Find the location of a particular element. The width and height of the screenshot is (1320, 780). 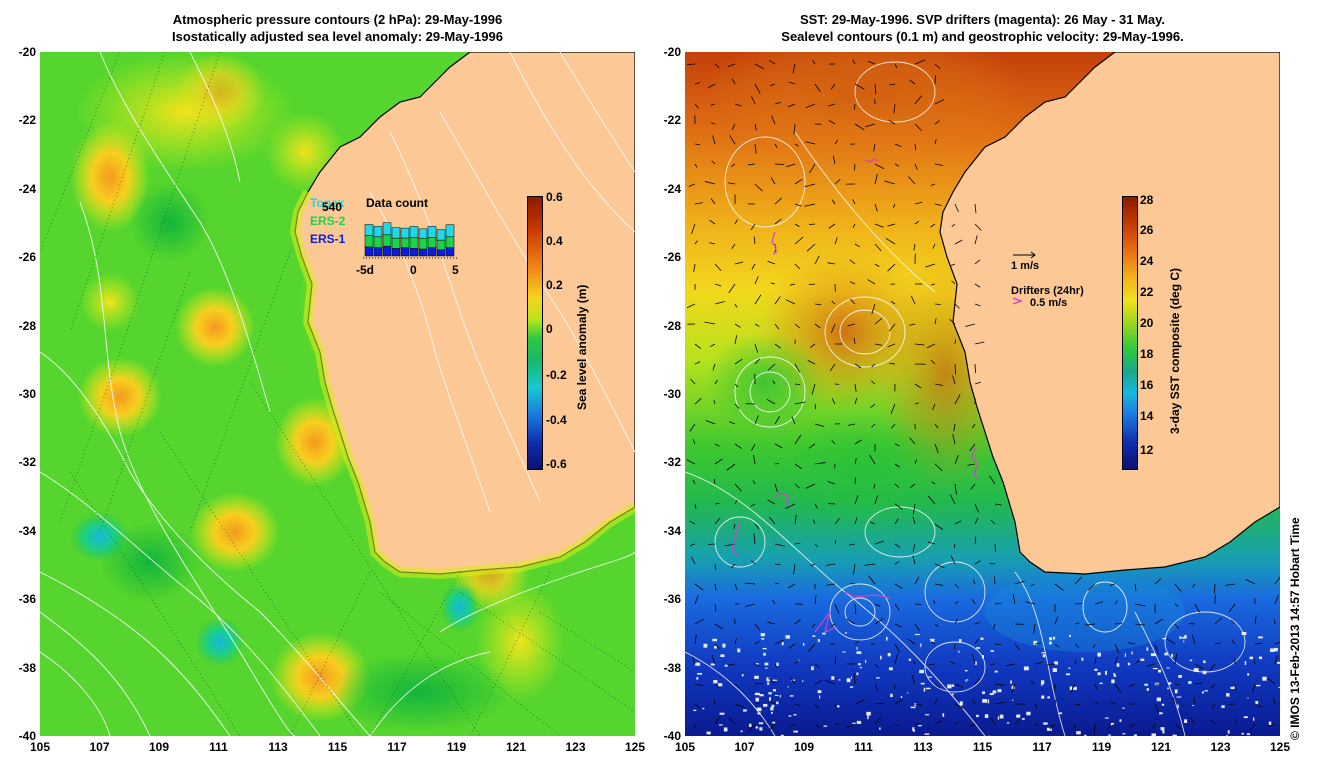

left-xtick-8: 121 is located at coordinates (516, 747).